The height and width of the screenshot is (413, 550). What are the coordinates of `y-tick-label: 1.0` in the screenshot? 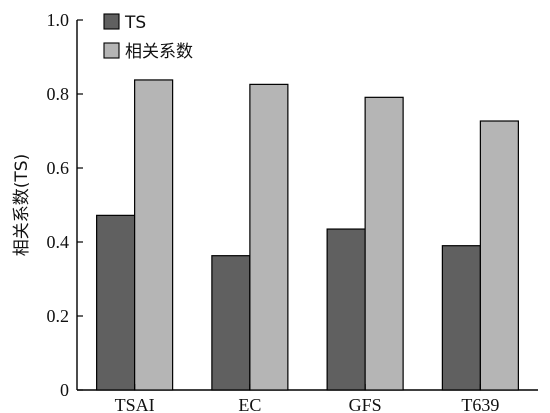 It's located at (58, 20).